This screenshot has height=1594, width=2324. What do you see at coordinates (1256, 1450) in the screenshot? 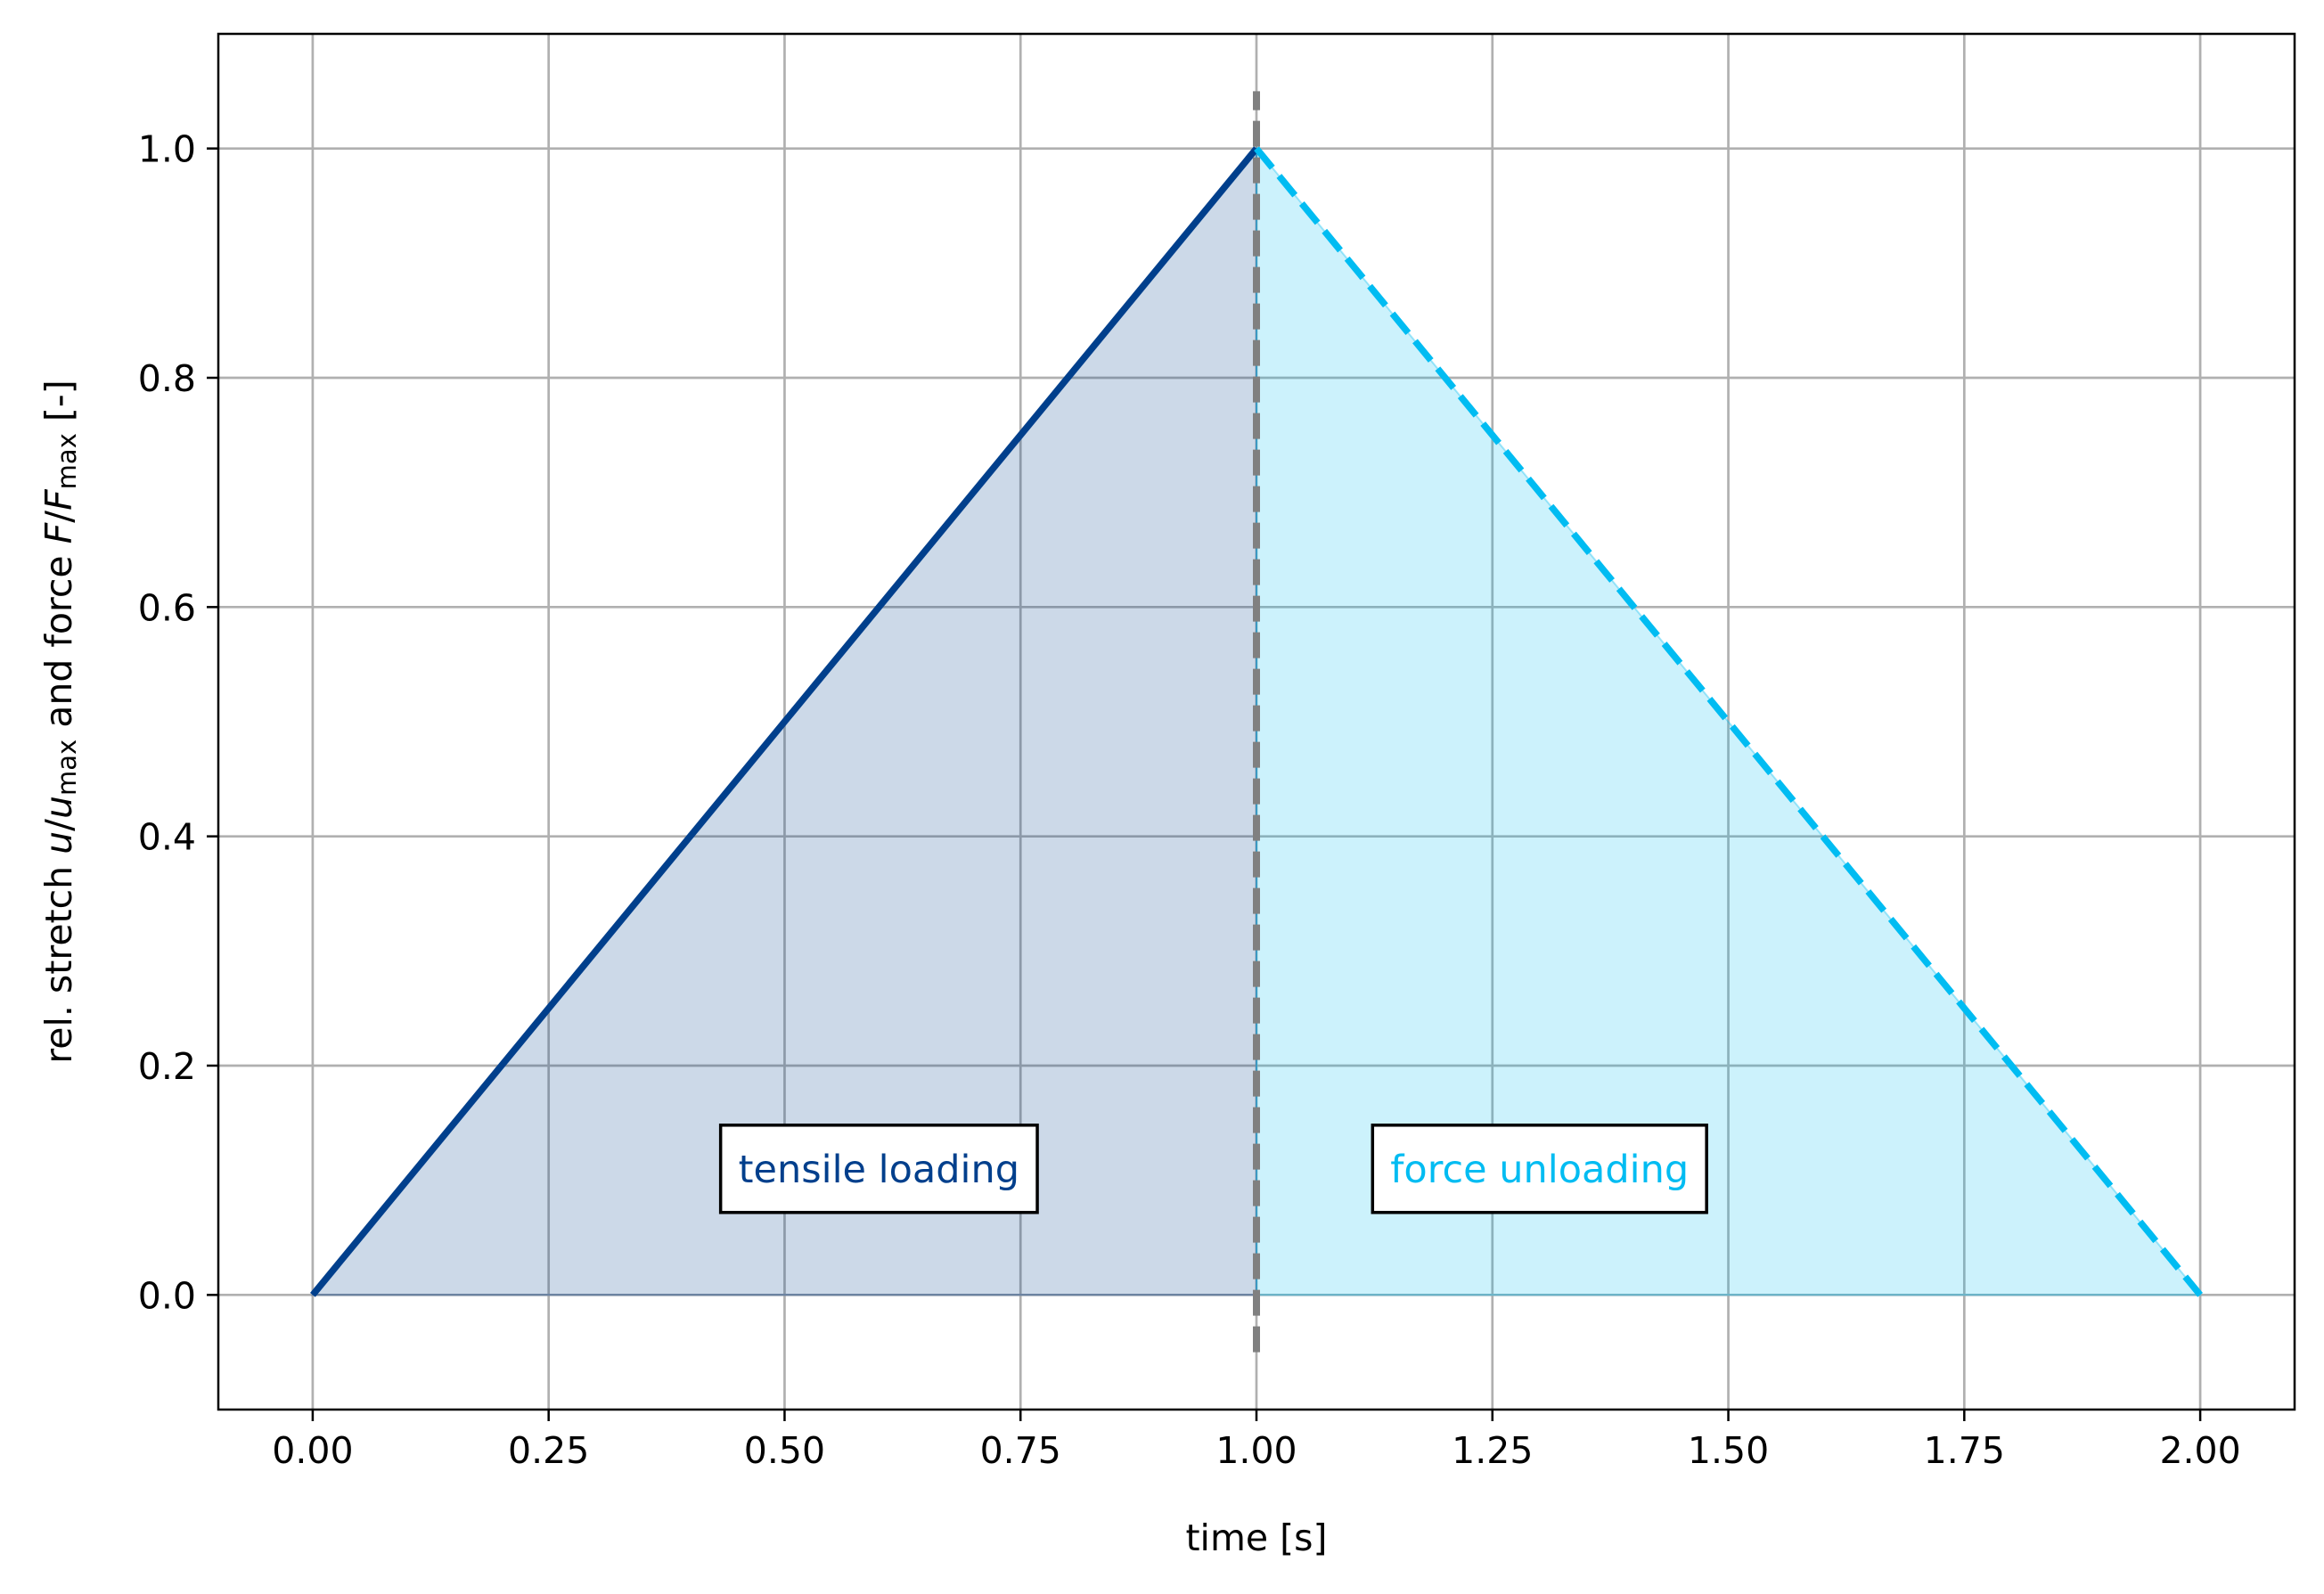
I see `x-tick-label: 1.00` at bounding box center [1256, 1450].